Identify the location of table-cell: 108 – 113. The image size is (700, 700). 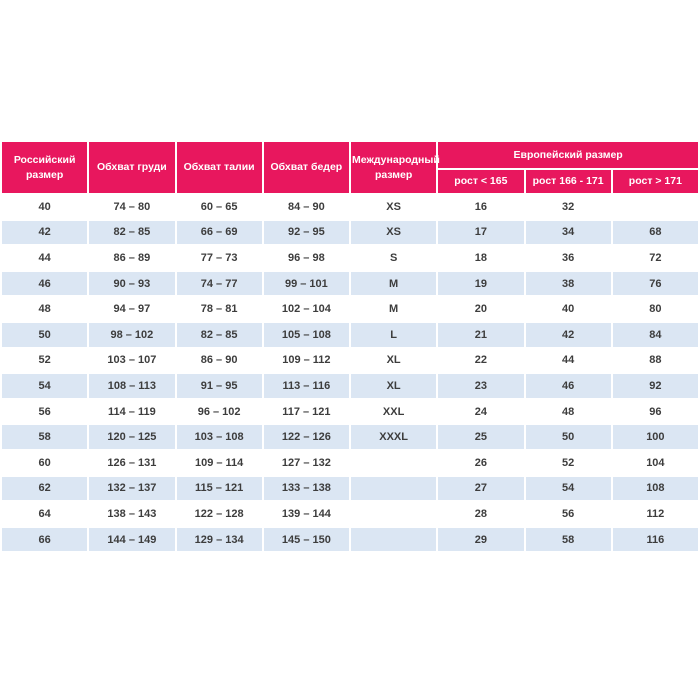
(132, 386).